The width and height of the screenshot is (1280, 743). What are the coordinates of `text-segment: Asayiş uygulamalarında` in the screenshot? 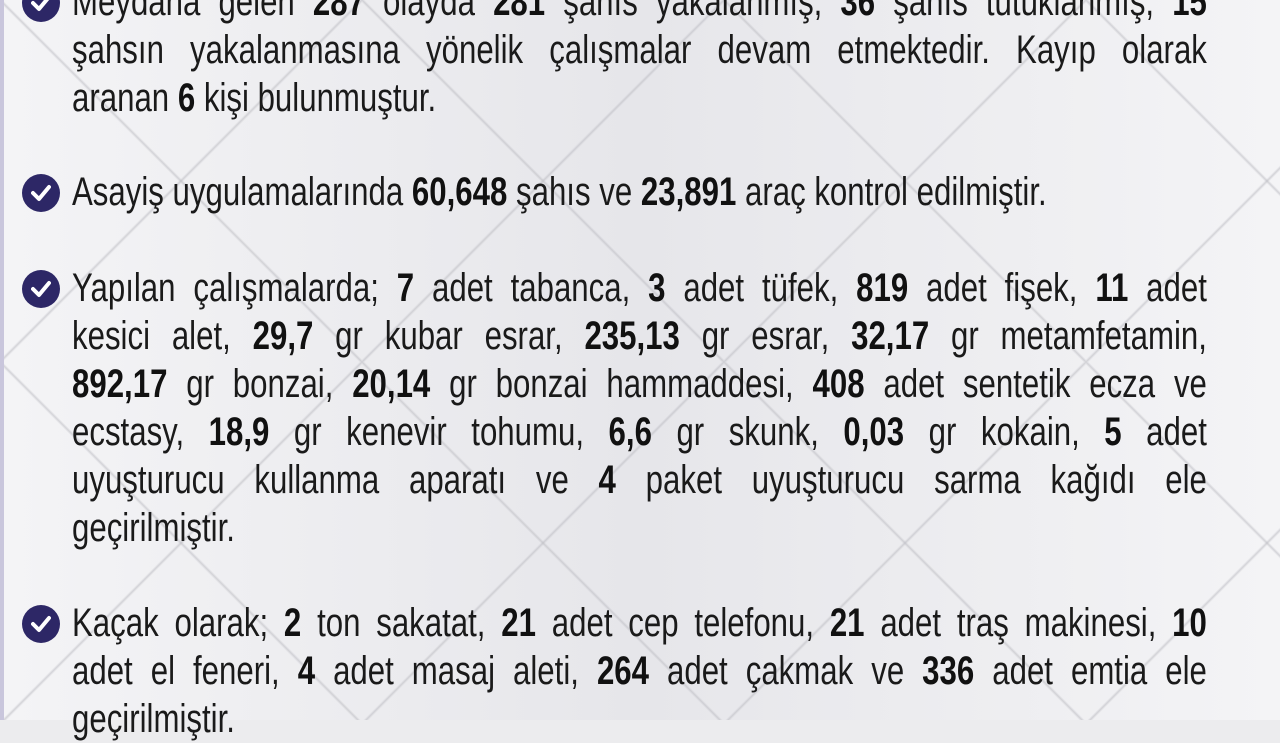 It's located at (242, 192).